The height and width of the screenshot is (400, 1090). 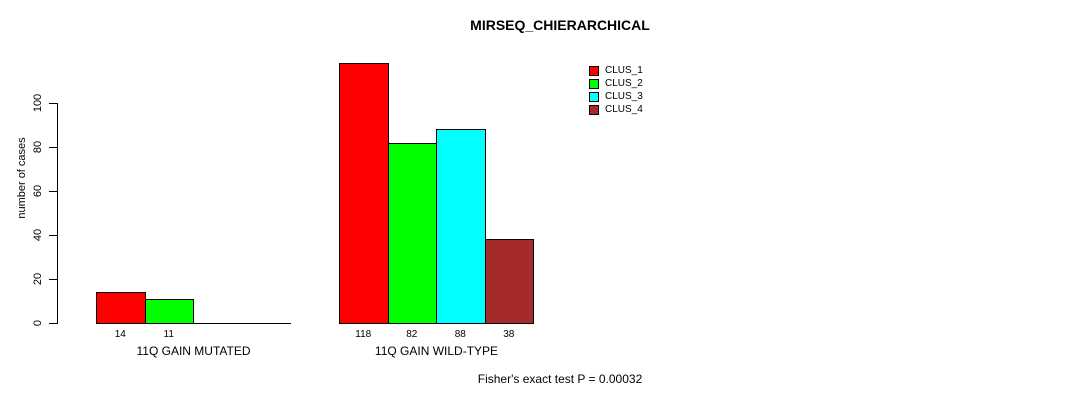 I want to click on legend: CLUS_1 CLUS_2 CLUS_3 CLUS_4, so click(x=616, y=90).